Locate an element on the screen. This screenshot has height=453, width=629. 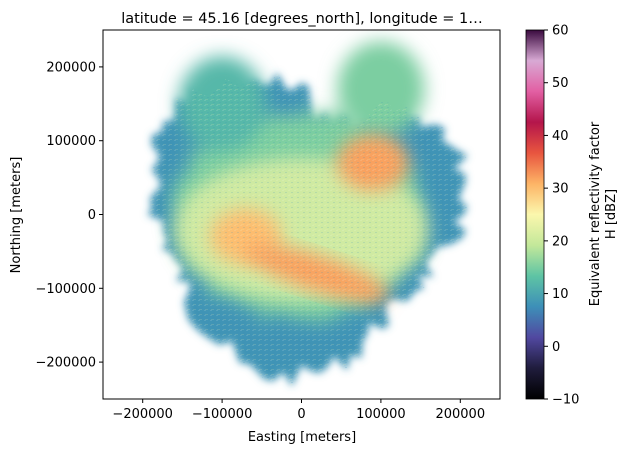
x-tick-label: 200000 is located at coordinates (460, 414).